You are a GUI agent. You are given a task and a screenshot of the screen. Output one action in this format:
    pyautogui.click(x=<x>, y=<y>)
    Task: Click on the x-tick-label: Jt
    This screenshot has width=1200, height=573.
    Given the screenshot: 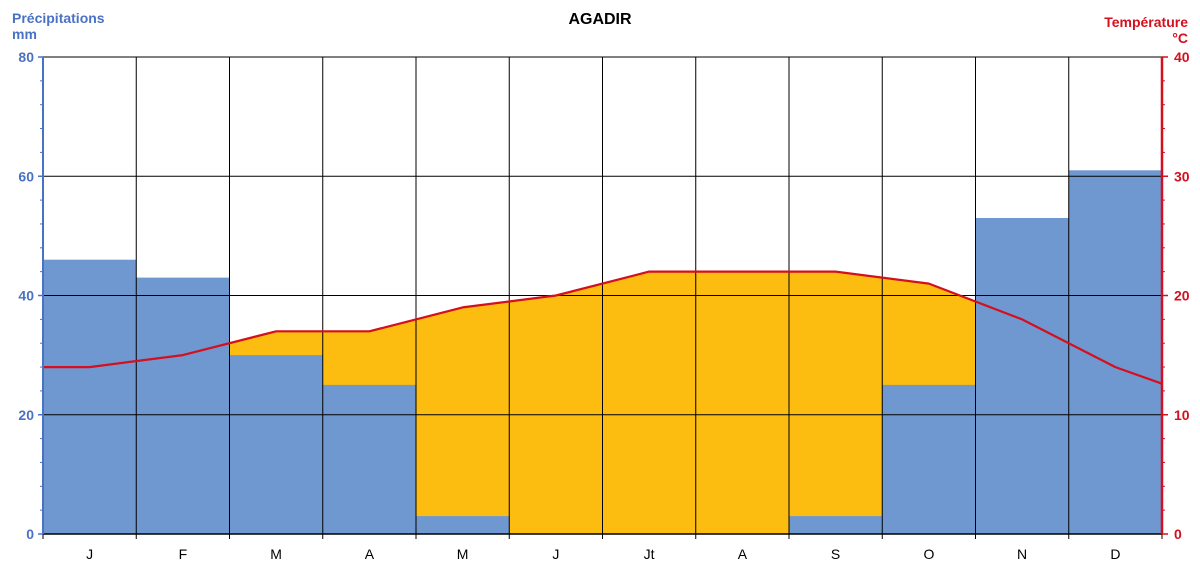 What is the action you would take?
    pyautogui.click(x=649, y=554)
    